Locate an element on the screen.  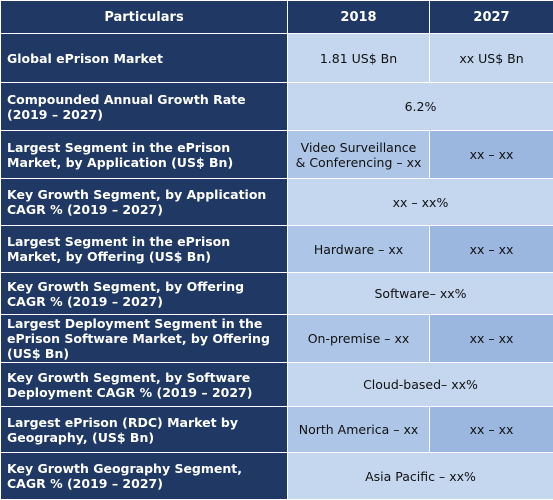
row-label: Global ePrison Market is located at coordinates (144, 58).